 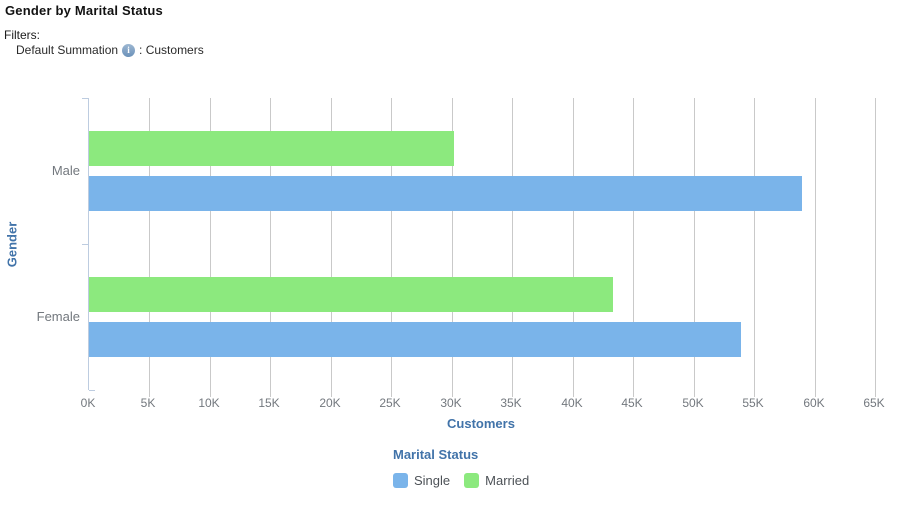 I want to click on bar-male-married, so click(x=271, y=148).